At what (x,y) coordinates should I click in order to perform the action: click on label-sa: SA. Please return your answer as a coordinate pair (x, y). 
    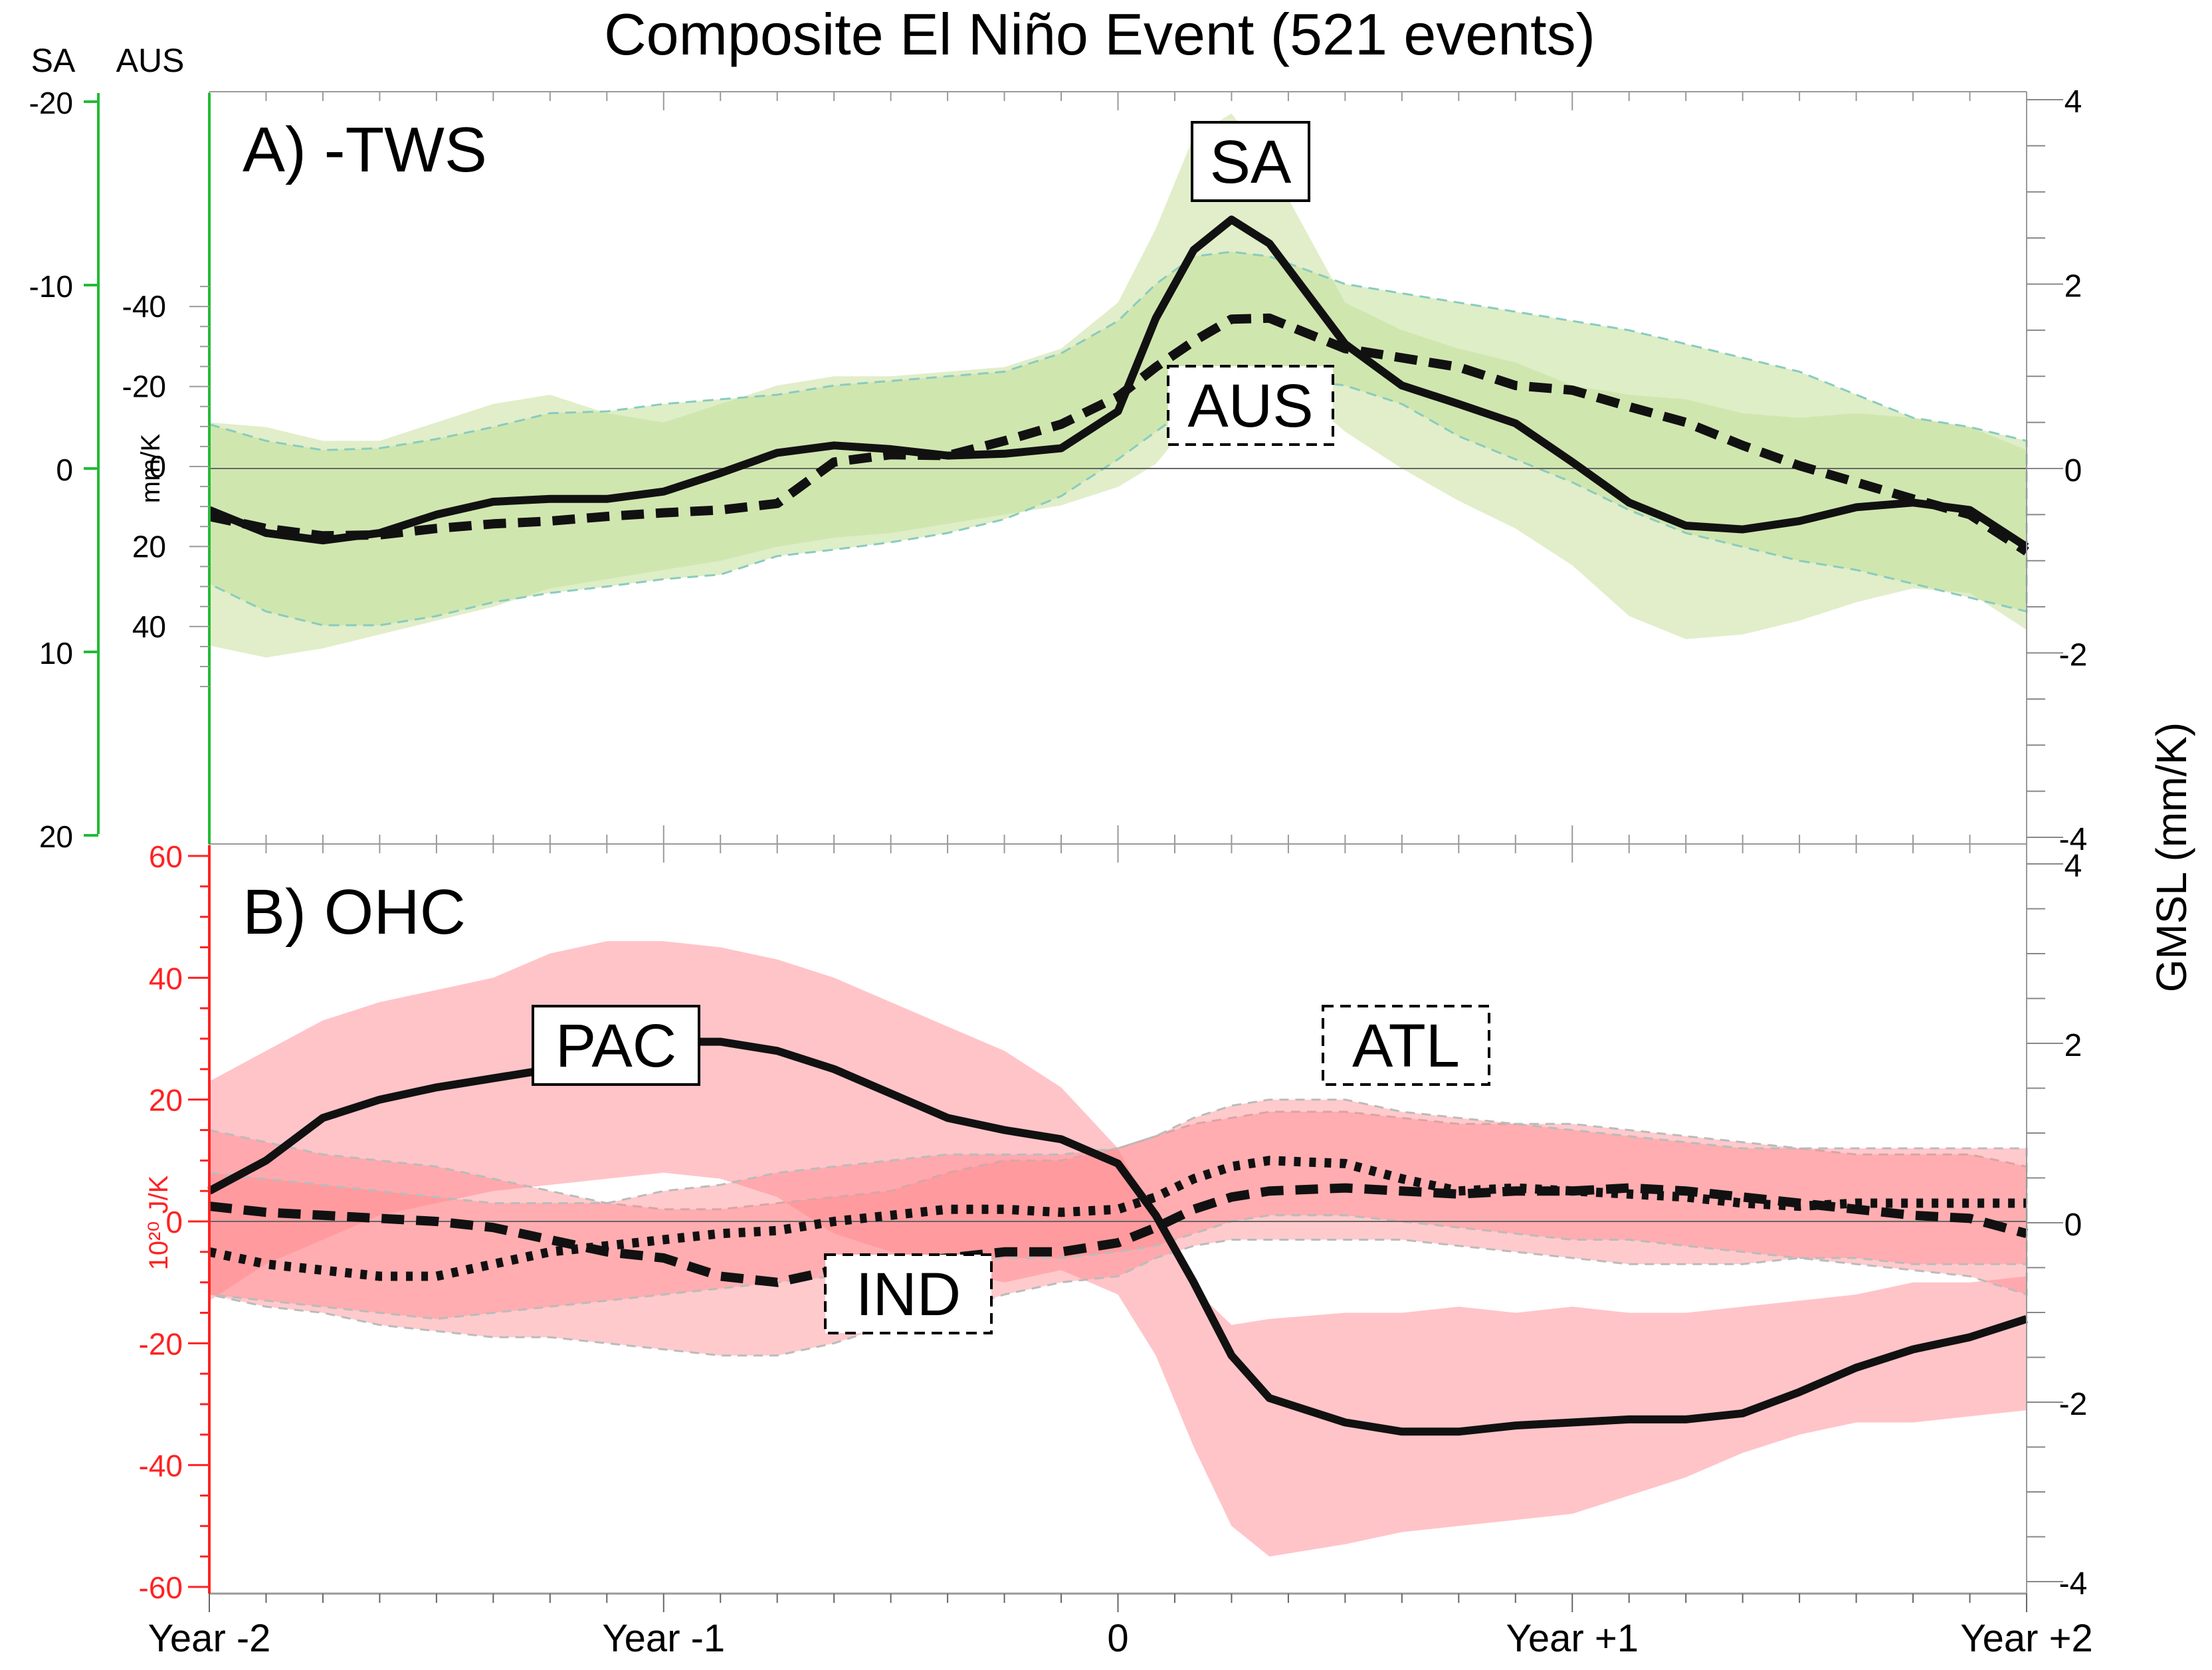
    Looking at the image, I should click on (1251, 162).